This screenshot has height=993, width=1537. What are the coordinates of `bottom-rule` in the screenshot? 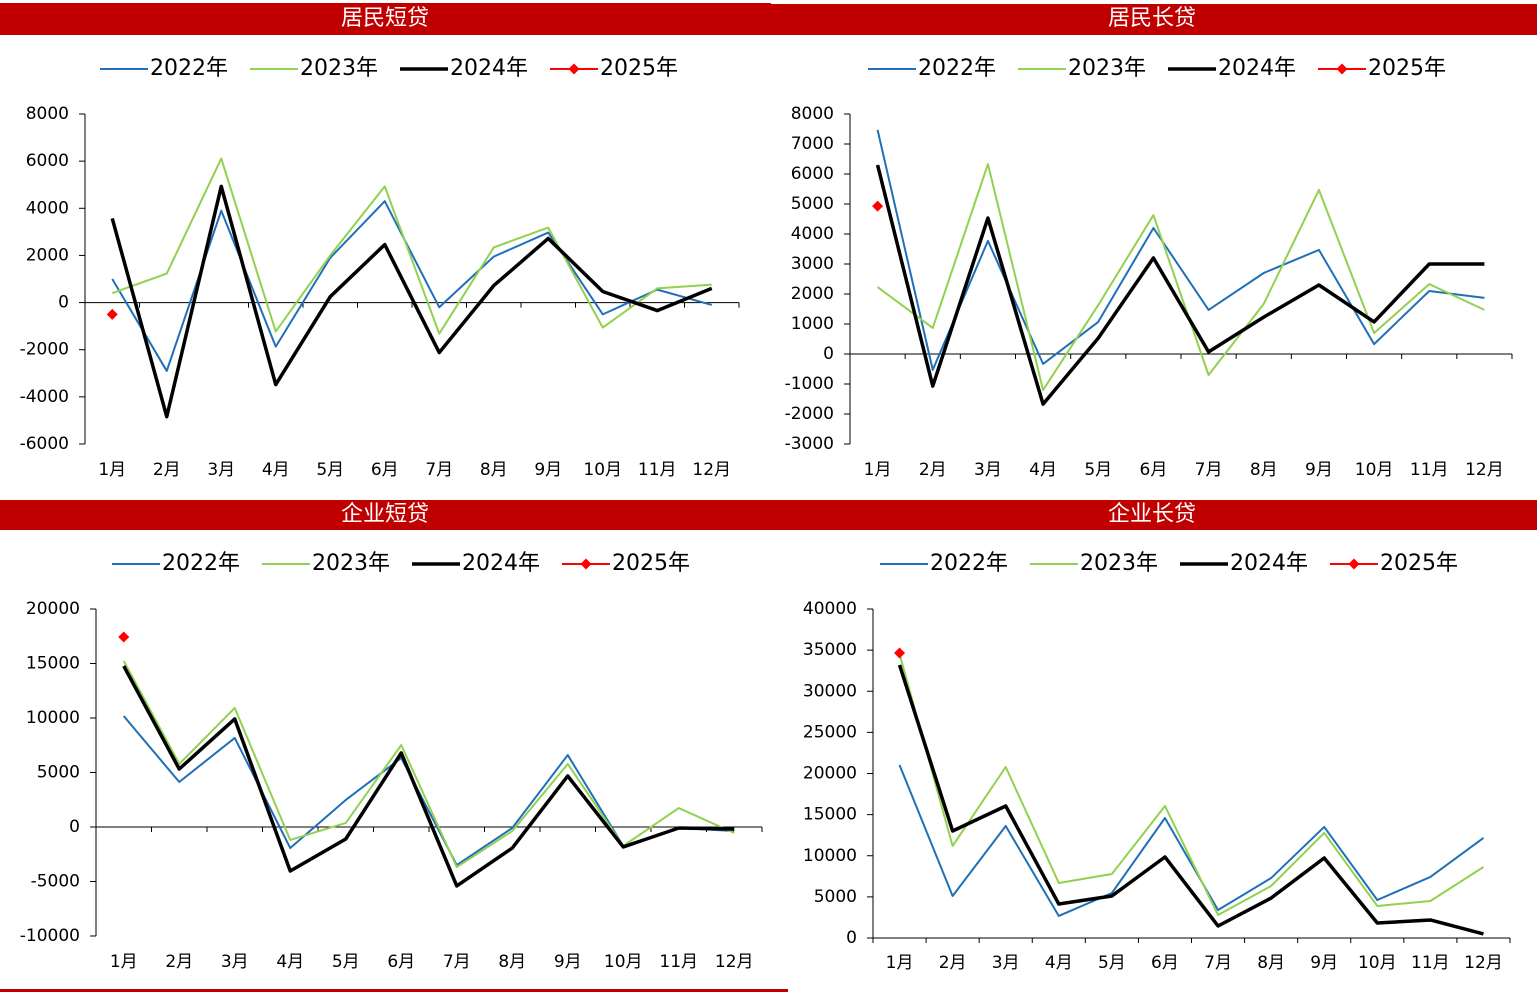 It's located at (394, 990).